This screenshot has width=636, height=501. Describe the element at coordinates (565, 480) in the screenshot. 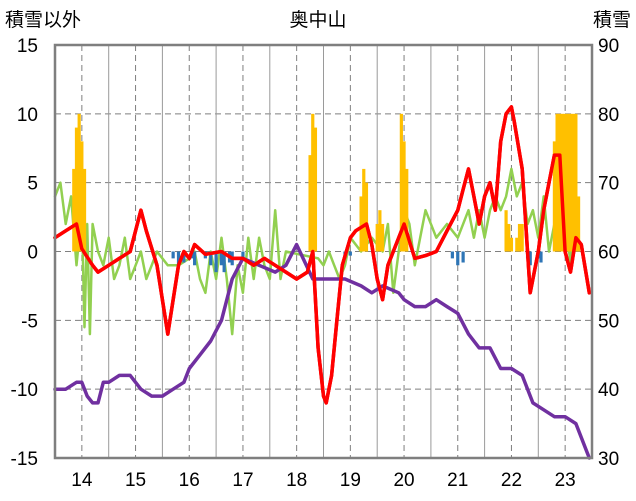

I see `x-tick-label: 23` at that location.